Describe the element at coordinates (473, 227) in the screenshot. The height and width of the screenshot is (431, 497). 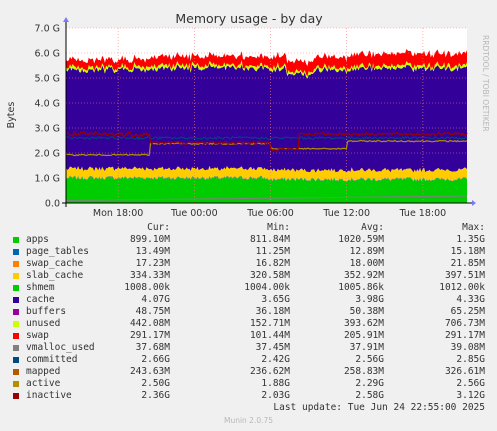
I see `header-max: Max:` at that location.